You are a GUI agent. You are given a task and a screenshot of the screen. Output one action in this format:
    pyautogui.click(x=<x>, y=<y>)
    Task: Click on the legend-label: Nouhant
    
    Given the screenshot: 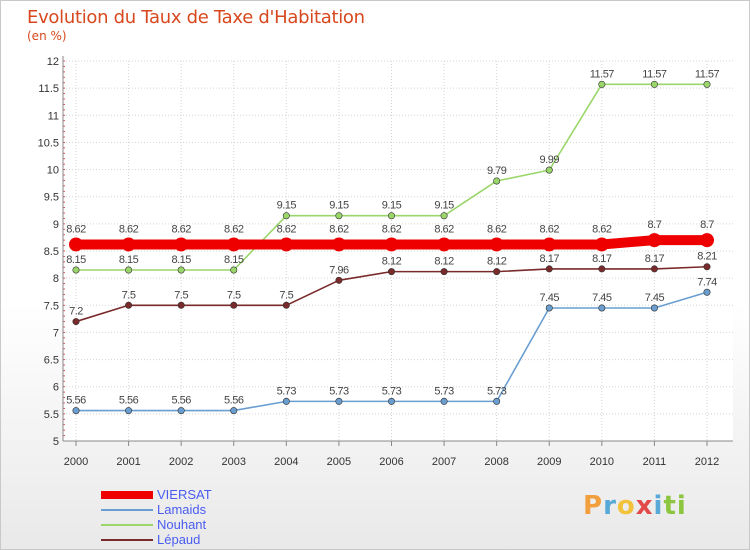 What is the action you would take?
    pyautogui.click(x=182, y=524)
    